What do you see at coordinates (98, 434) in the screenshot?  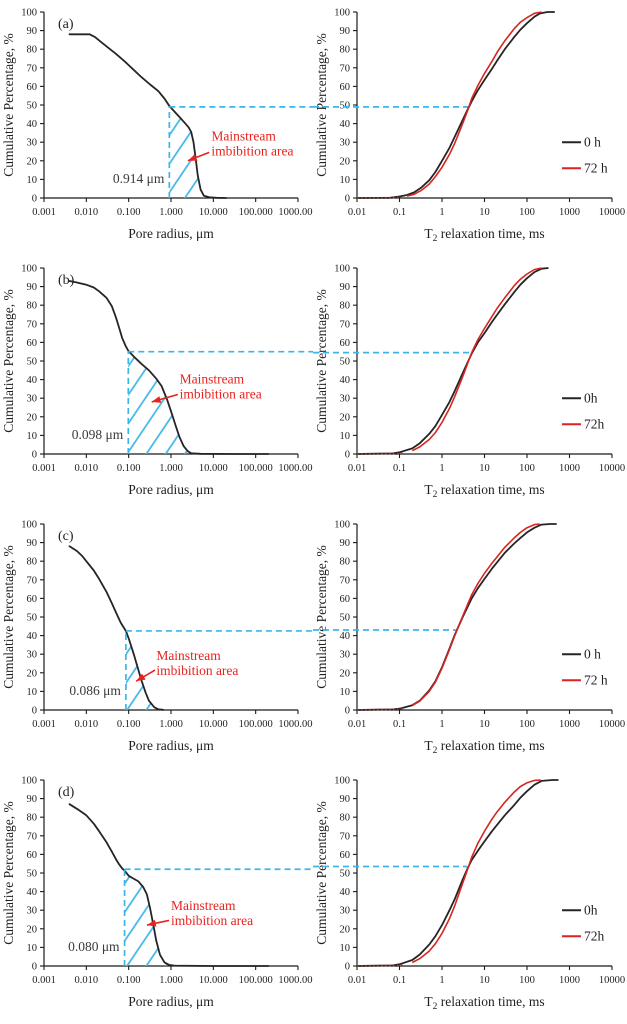 I see `threshold-value-label: 0.098 μm` at bounding box center [98, 434].